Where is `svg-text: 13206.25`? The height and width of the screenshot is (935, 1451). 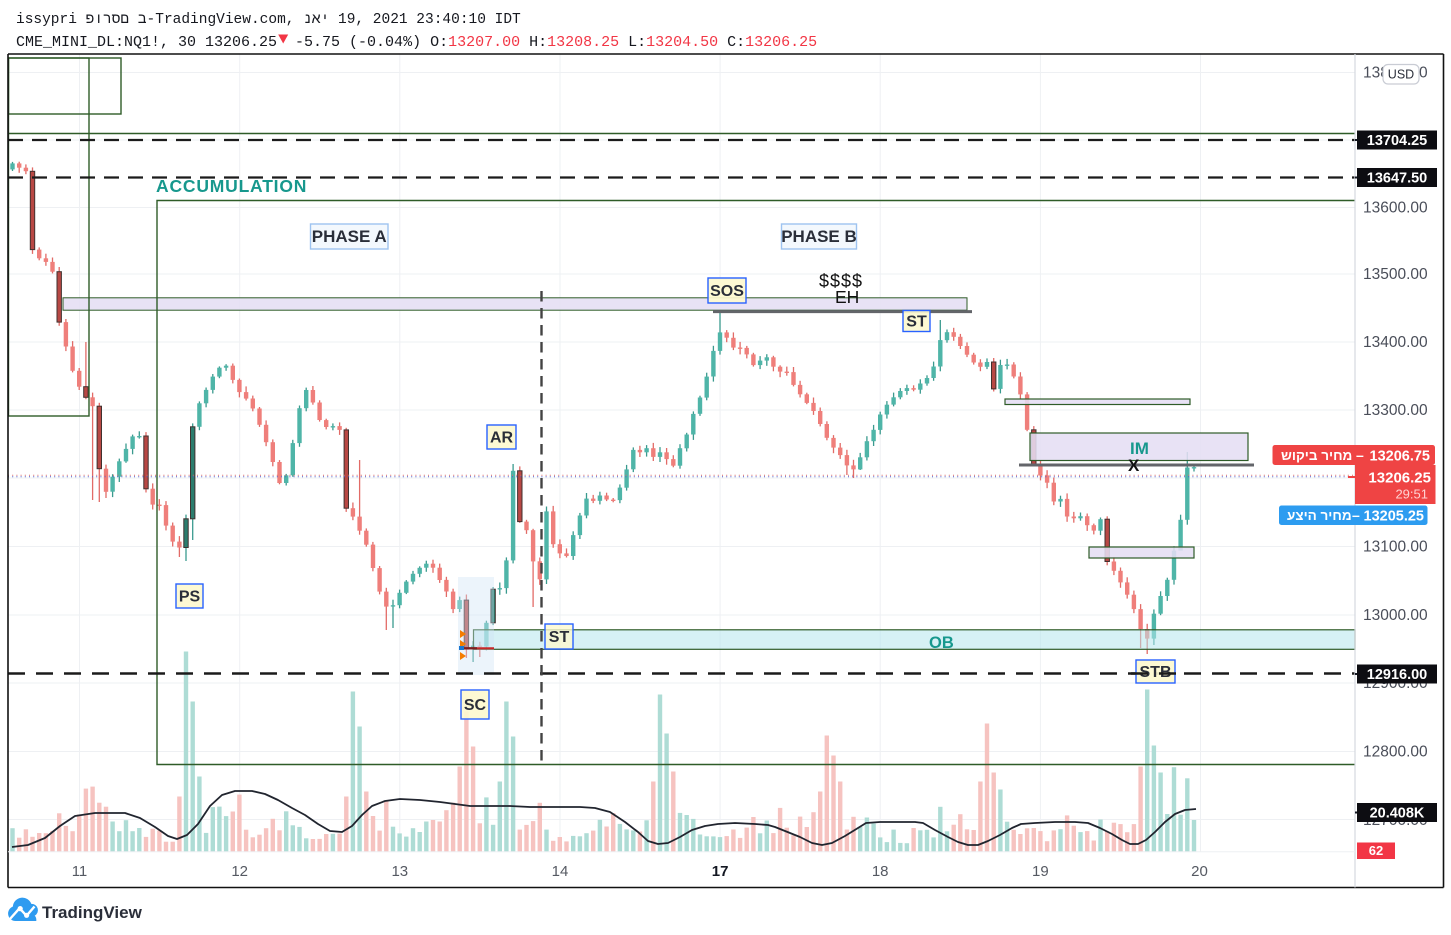
svg-text: 13206.25 is located at coordinates (1399, 478).